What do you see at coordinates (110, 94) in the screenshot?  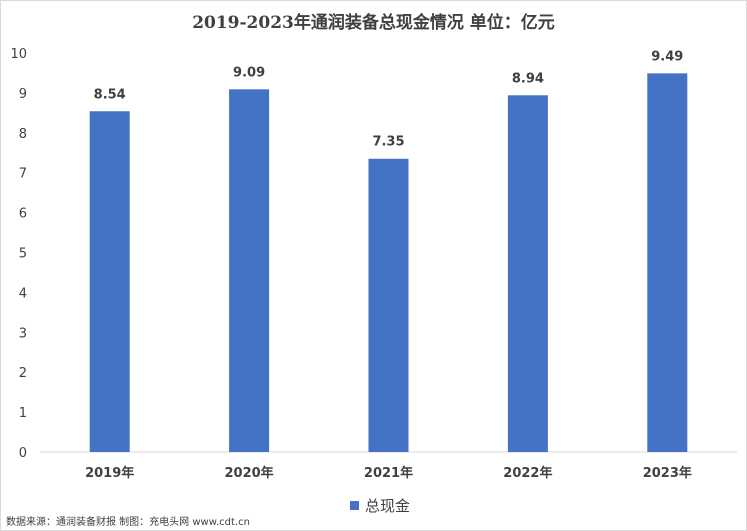 I see `data-label: 8.54` at bounding box center [110, 94].